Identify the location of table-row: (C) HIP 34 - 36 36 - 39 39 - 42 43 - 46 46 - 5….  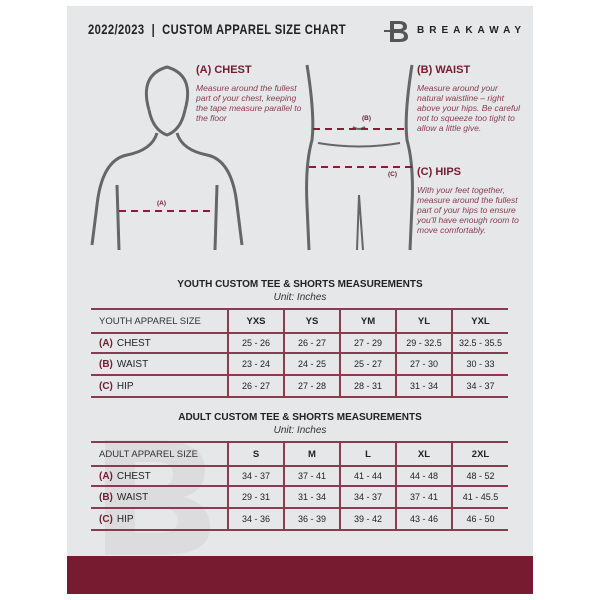
(299, 519).